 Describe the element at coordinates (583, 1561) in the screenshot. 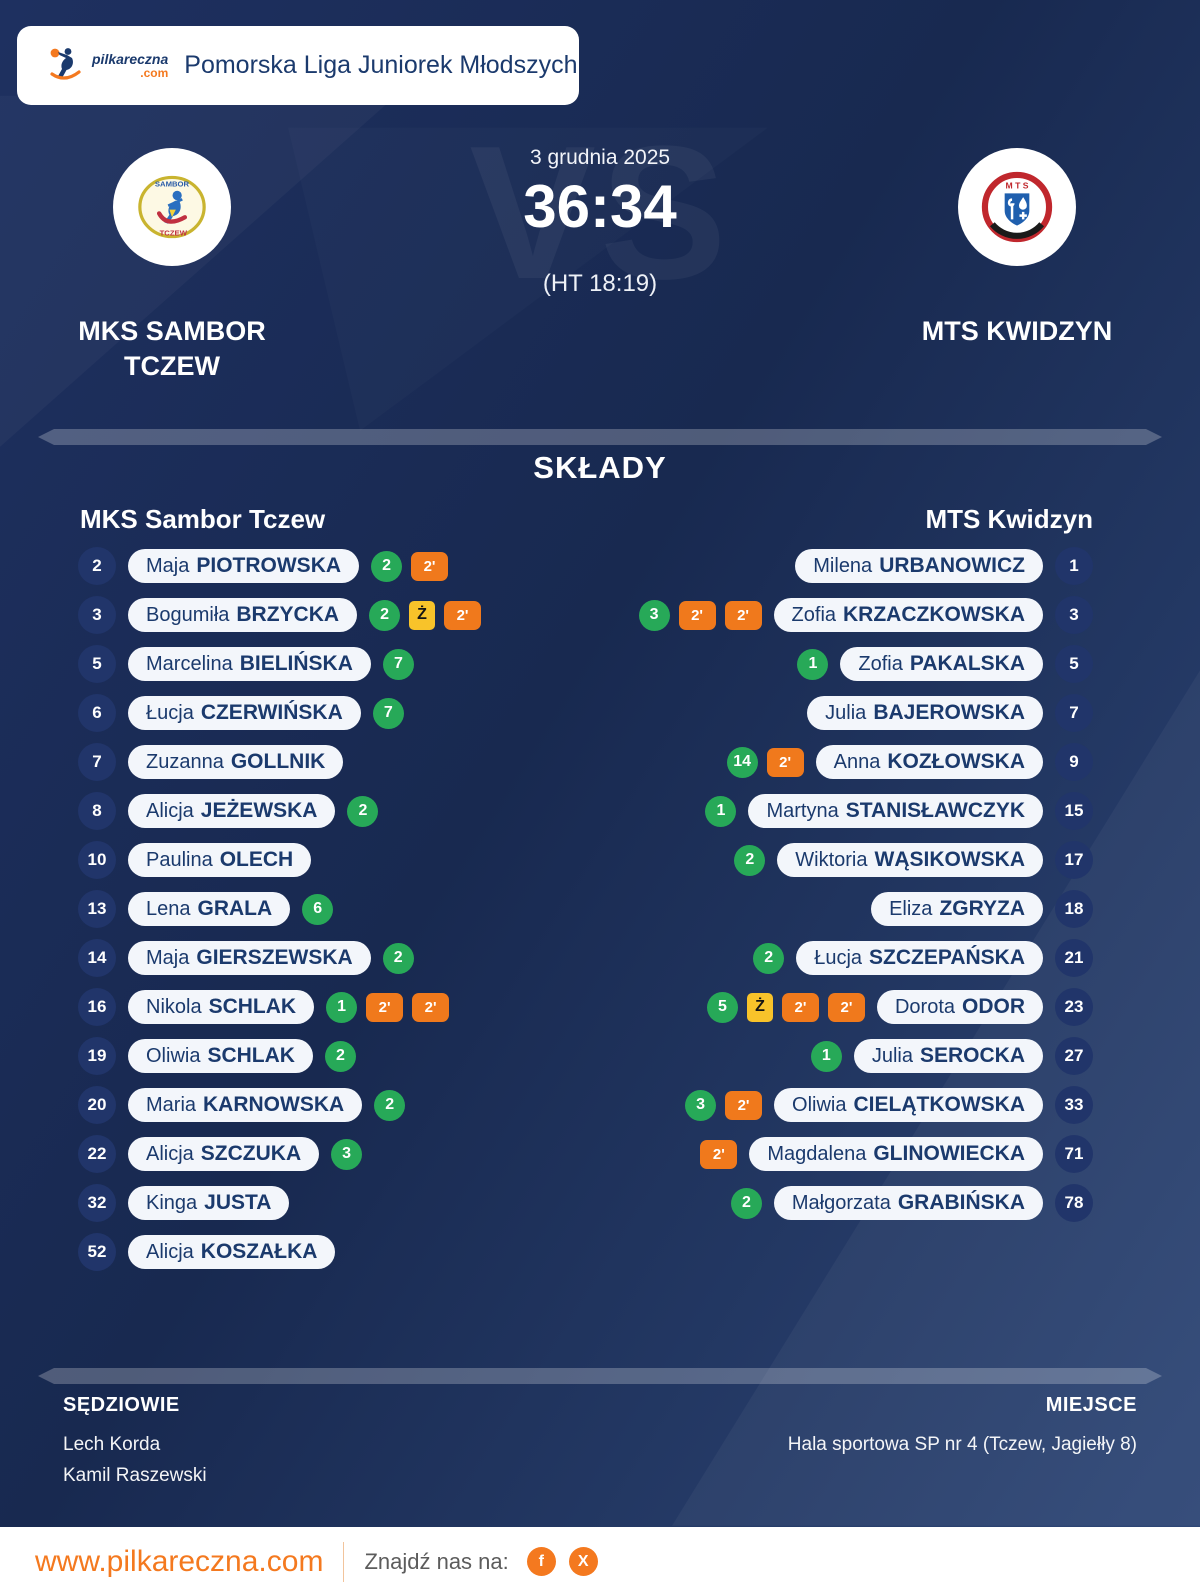

I see `x-icon: X` at that location.